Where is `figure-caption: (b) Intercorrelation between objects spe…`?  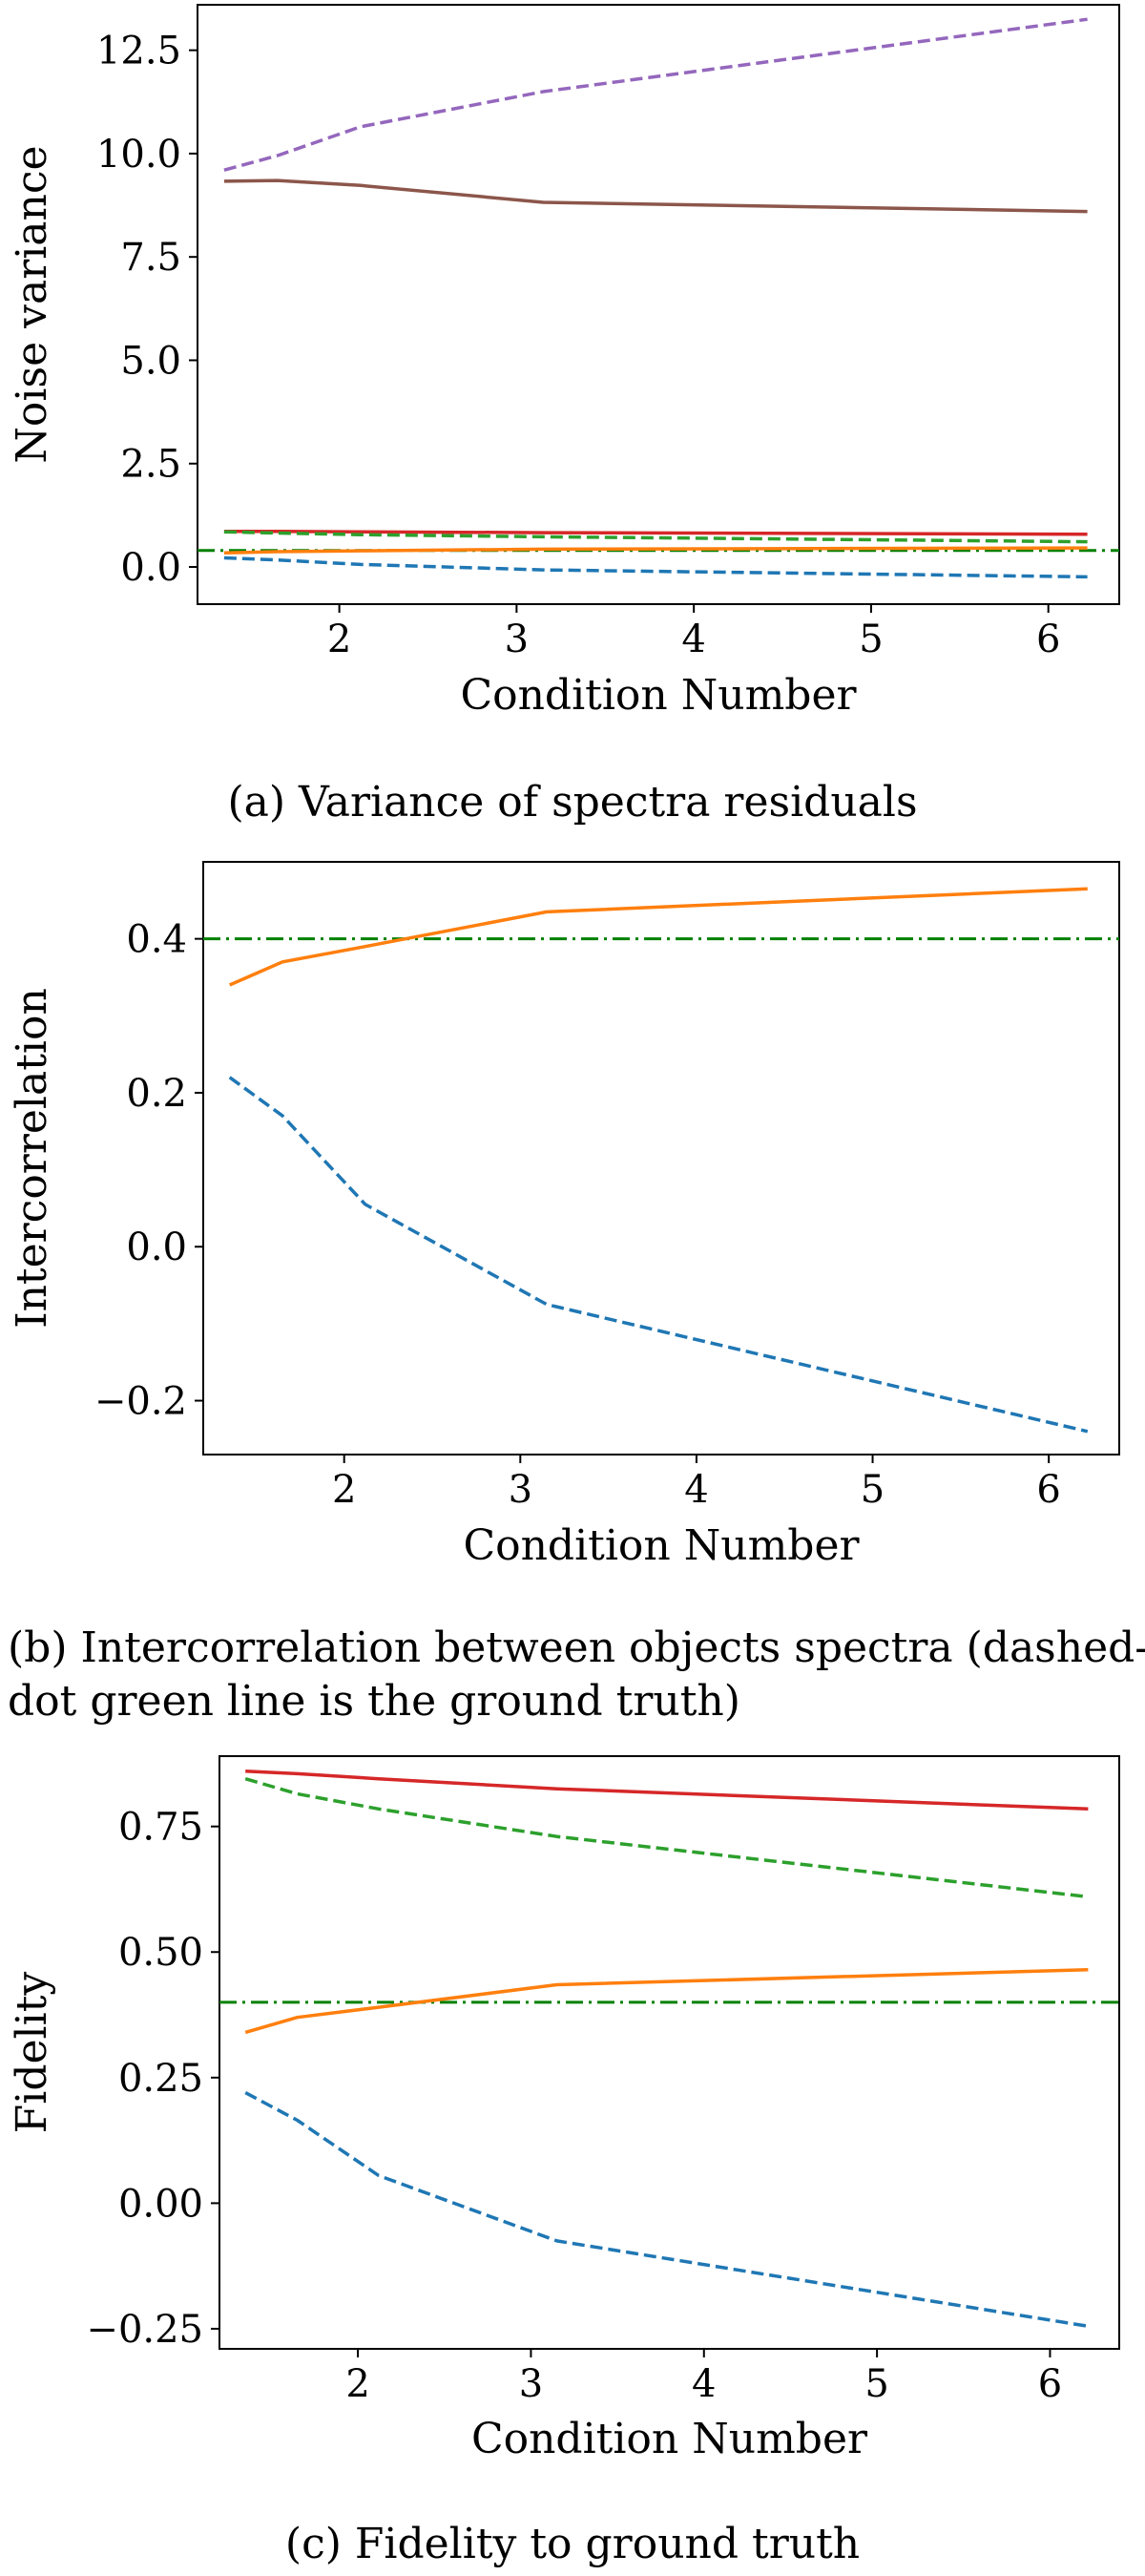 figure-caption: (b) Intercorrelation between objects spe… is located at coordinates (576, 1647).